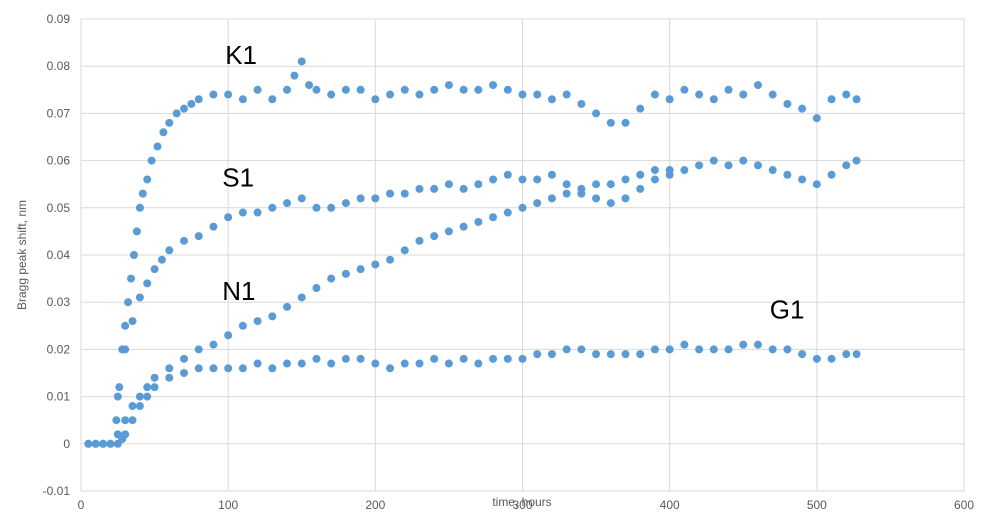  I want to click on y-axis-title: Bragg peak shift, nm, so click(22, 255).